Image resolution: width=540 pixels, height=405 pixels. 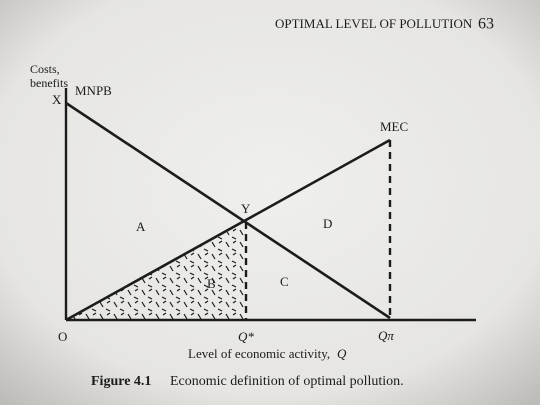 What do you see at coordinates (284, 281) in the screenshot?
I see `area-label: C` at bounding box center [284, 281].